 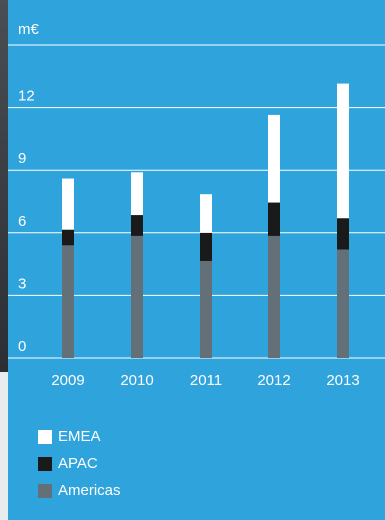 I want to click on y-tick-label: 3, so click(x=22, y=283).